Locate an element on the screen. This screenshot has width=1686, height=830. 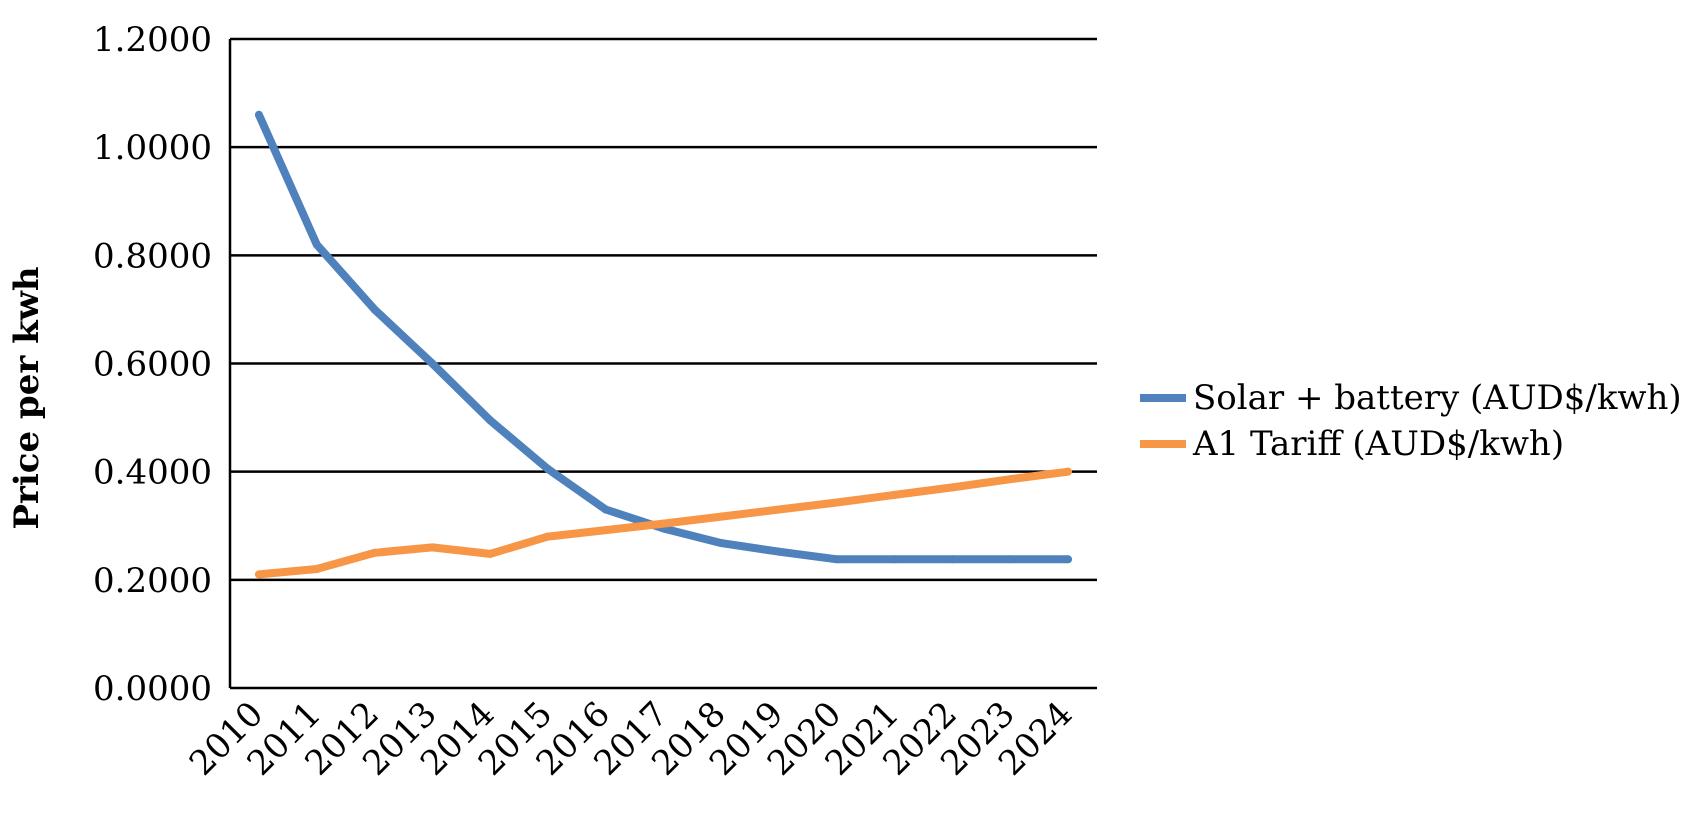
y-tick-label: 0.8000 is located at coordinates (152, 256).